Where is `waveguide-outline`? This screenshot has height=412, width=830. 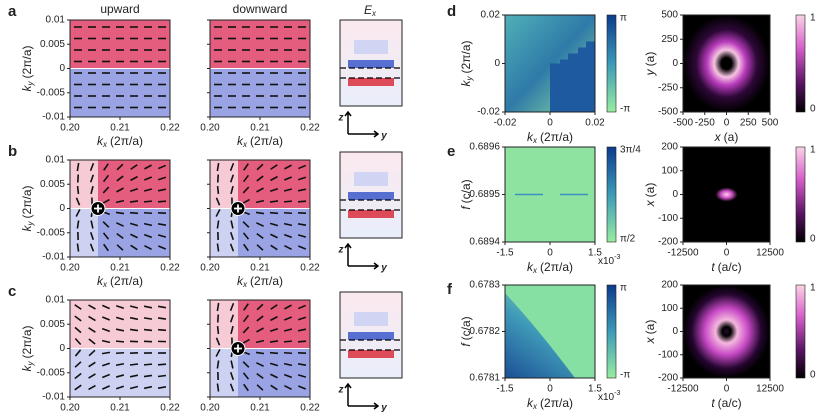
waveguide-outline is located at coordinates (371, 205).